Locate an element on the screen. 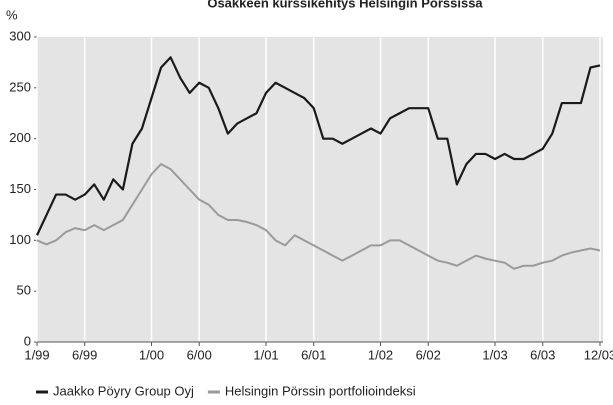 This screenshot has height=405, width=613. x-tick-label: 6/99 is located at coordinates (84, 354).